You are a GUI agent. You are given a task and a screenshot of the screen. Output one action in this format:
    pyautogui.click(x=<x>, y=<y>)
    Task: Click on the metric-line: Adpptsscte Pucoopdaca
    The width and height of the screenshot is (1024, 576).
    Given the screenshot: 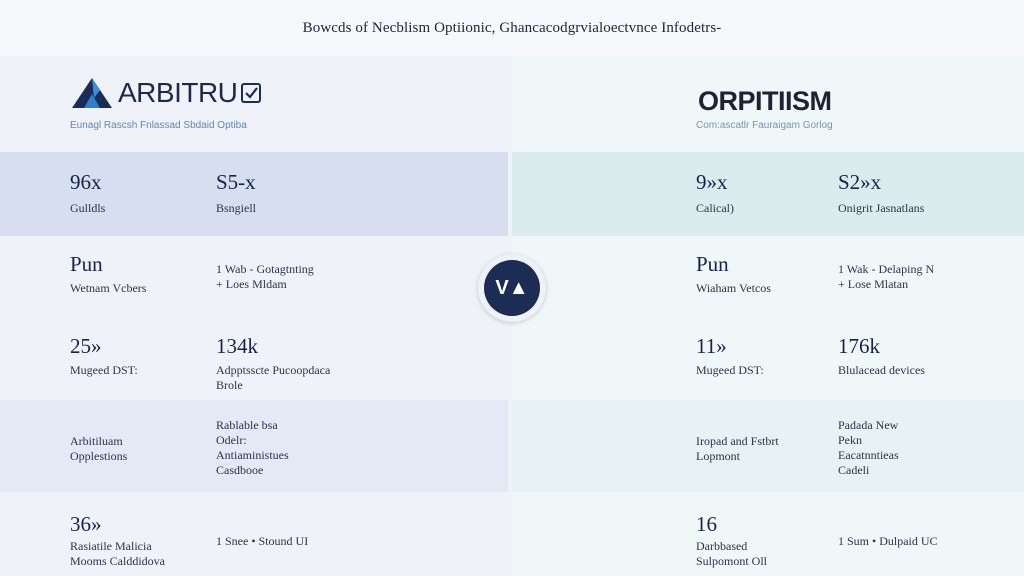 What is the action you would take?
    pyautogui.click(x=273, y=370)
    